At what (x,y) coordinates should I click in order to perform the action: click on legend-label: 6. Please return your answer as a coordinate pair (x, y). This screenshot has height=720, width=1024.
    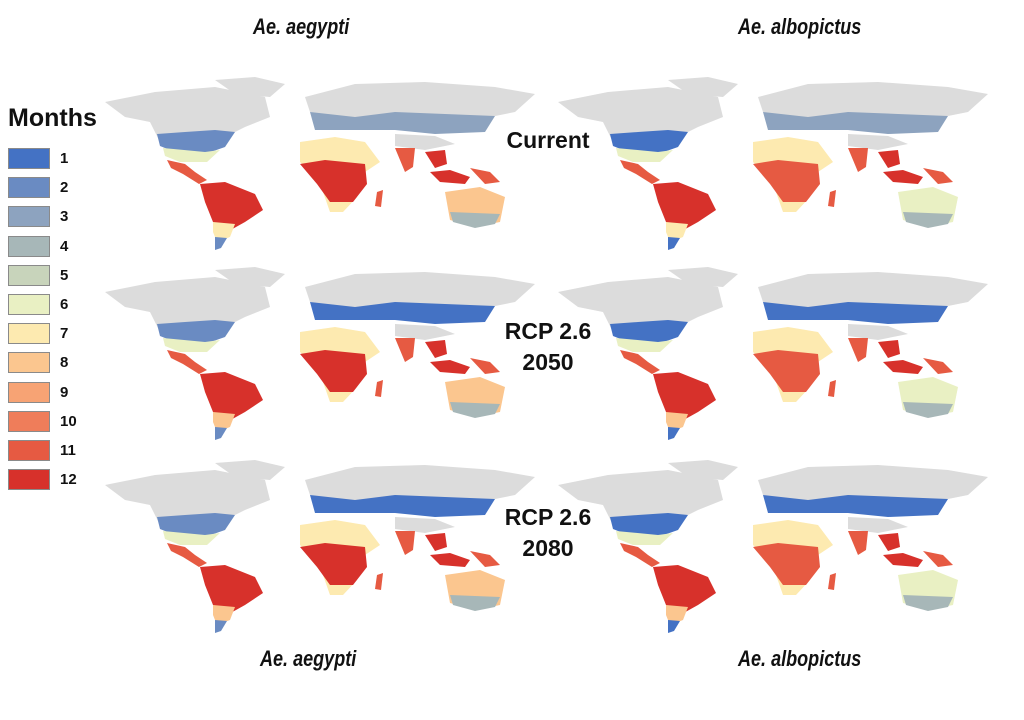
    Looking at the image, I should click on (64, 305).